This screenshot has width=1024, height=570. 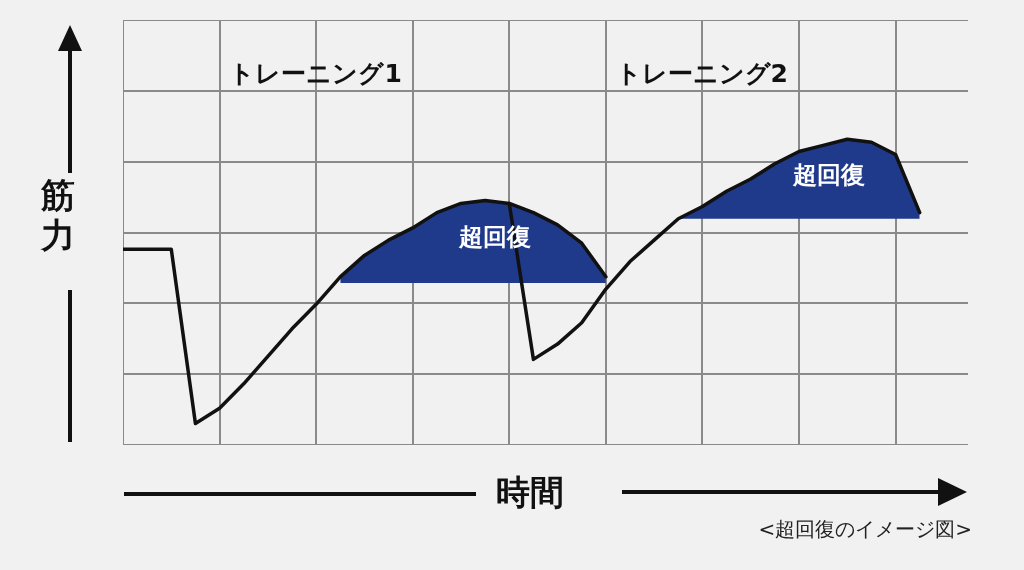 I want to click on text: トレーニング2, so click(x=702, y=73).